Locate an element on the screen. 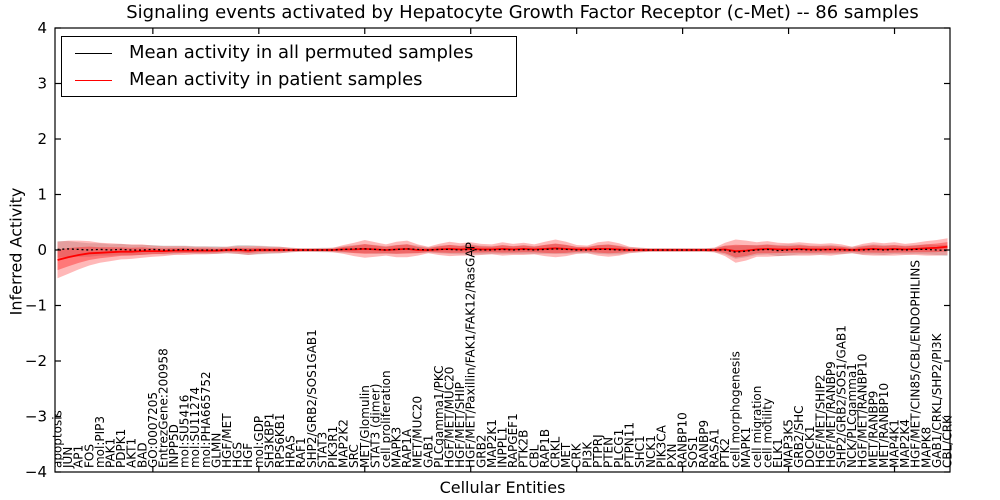 Image resolution: width=1000 pixels, height=500 pixels. legend-item-label: Mean activity in all permuted samples is located at coordinates (301, 52).